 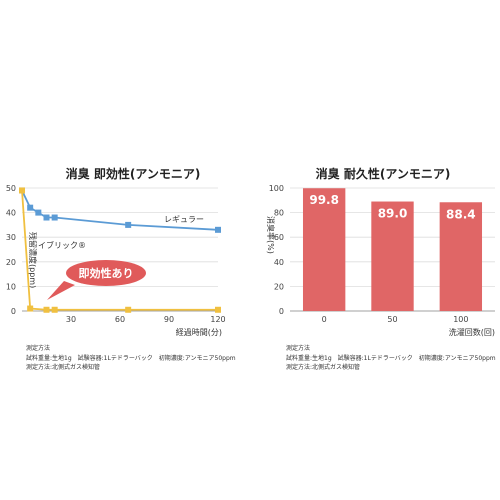 What do you see at coordinates (460, 319) in the screenshot?
I see `x-tick-label: 100` at bounding box center [460, 319].